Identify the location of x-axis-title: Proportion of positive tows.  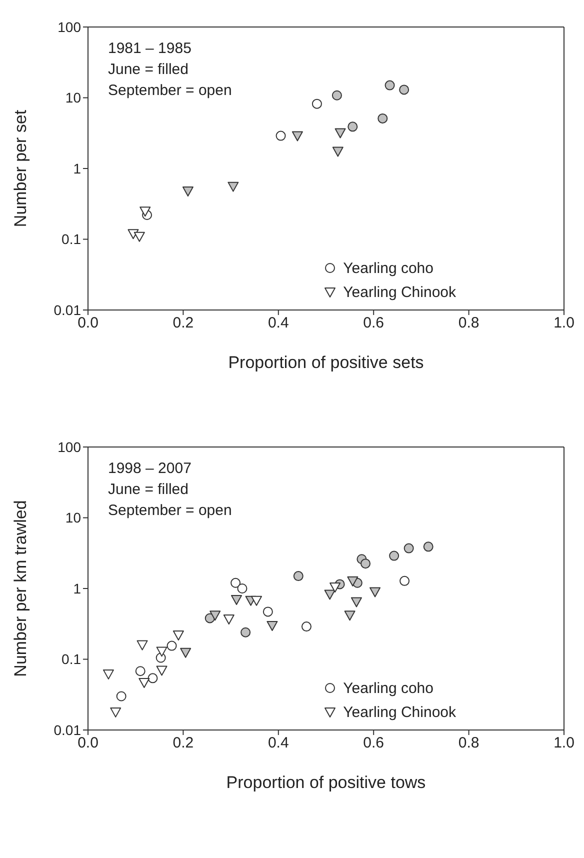
(326, 782).